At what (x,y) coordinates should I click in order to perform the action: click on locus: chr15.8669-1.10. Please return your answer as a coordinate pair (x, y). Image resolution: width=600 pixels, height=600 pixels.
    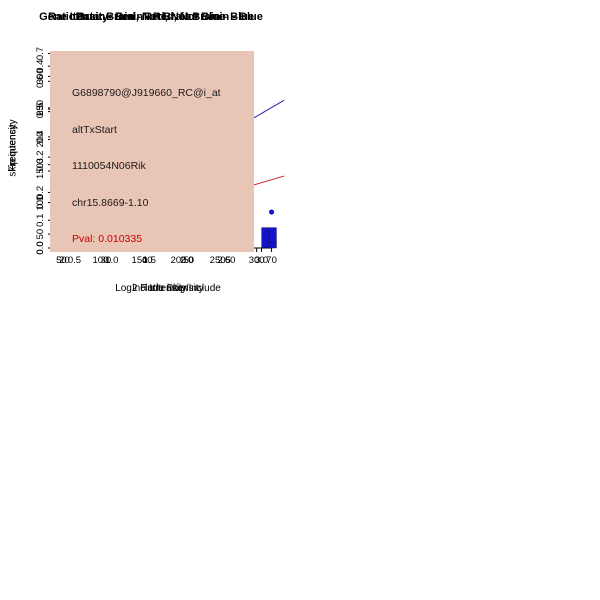
    Looking at the image, I should click on (110, 202).